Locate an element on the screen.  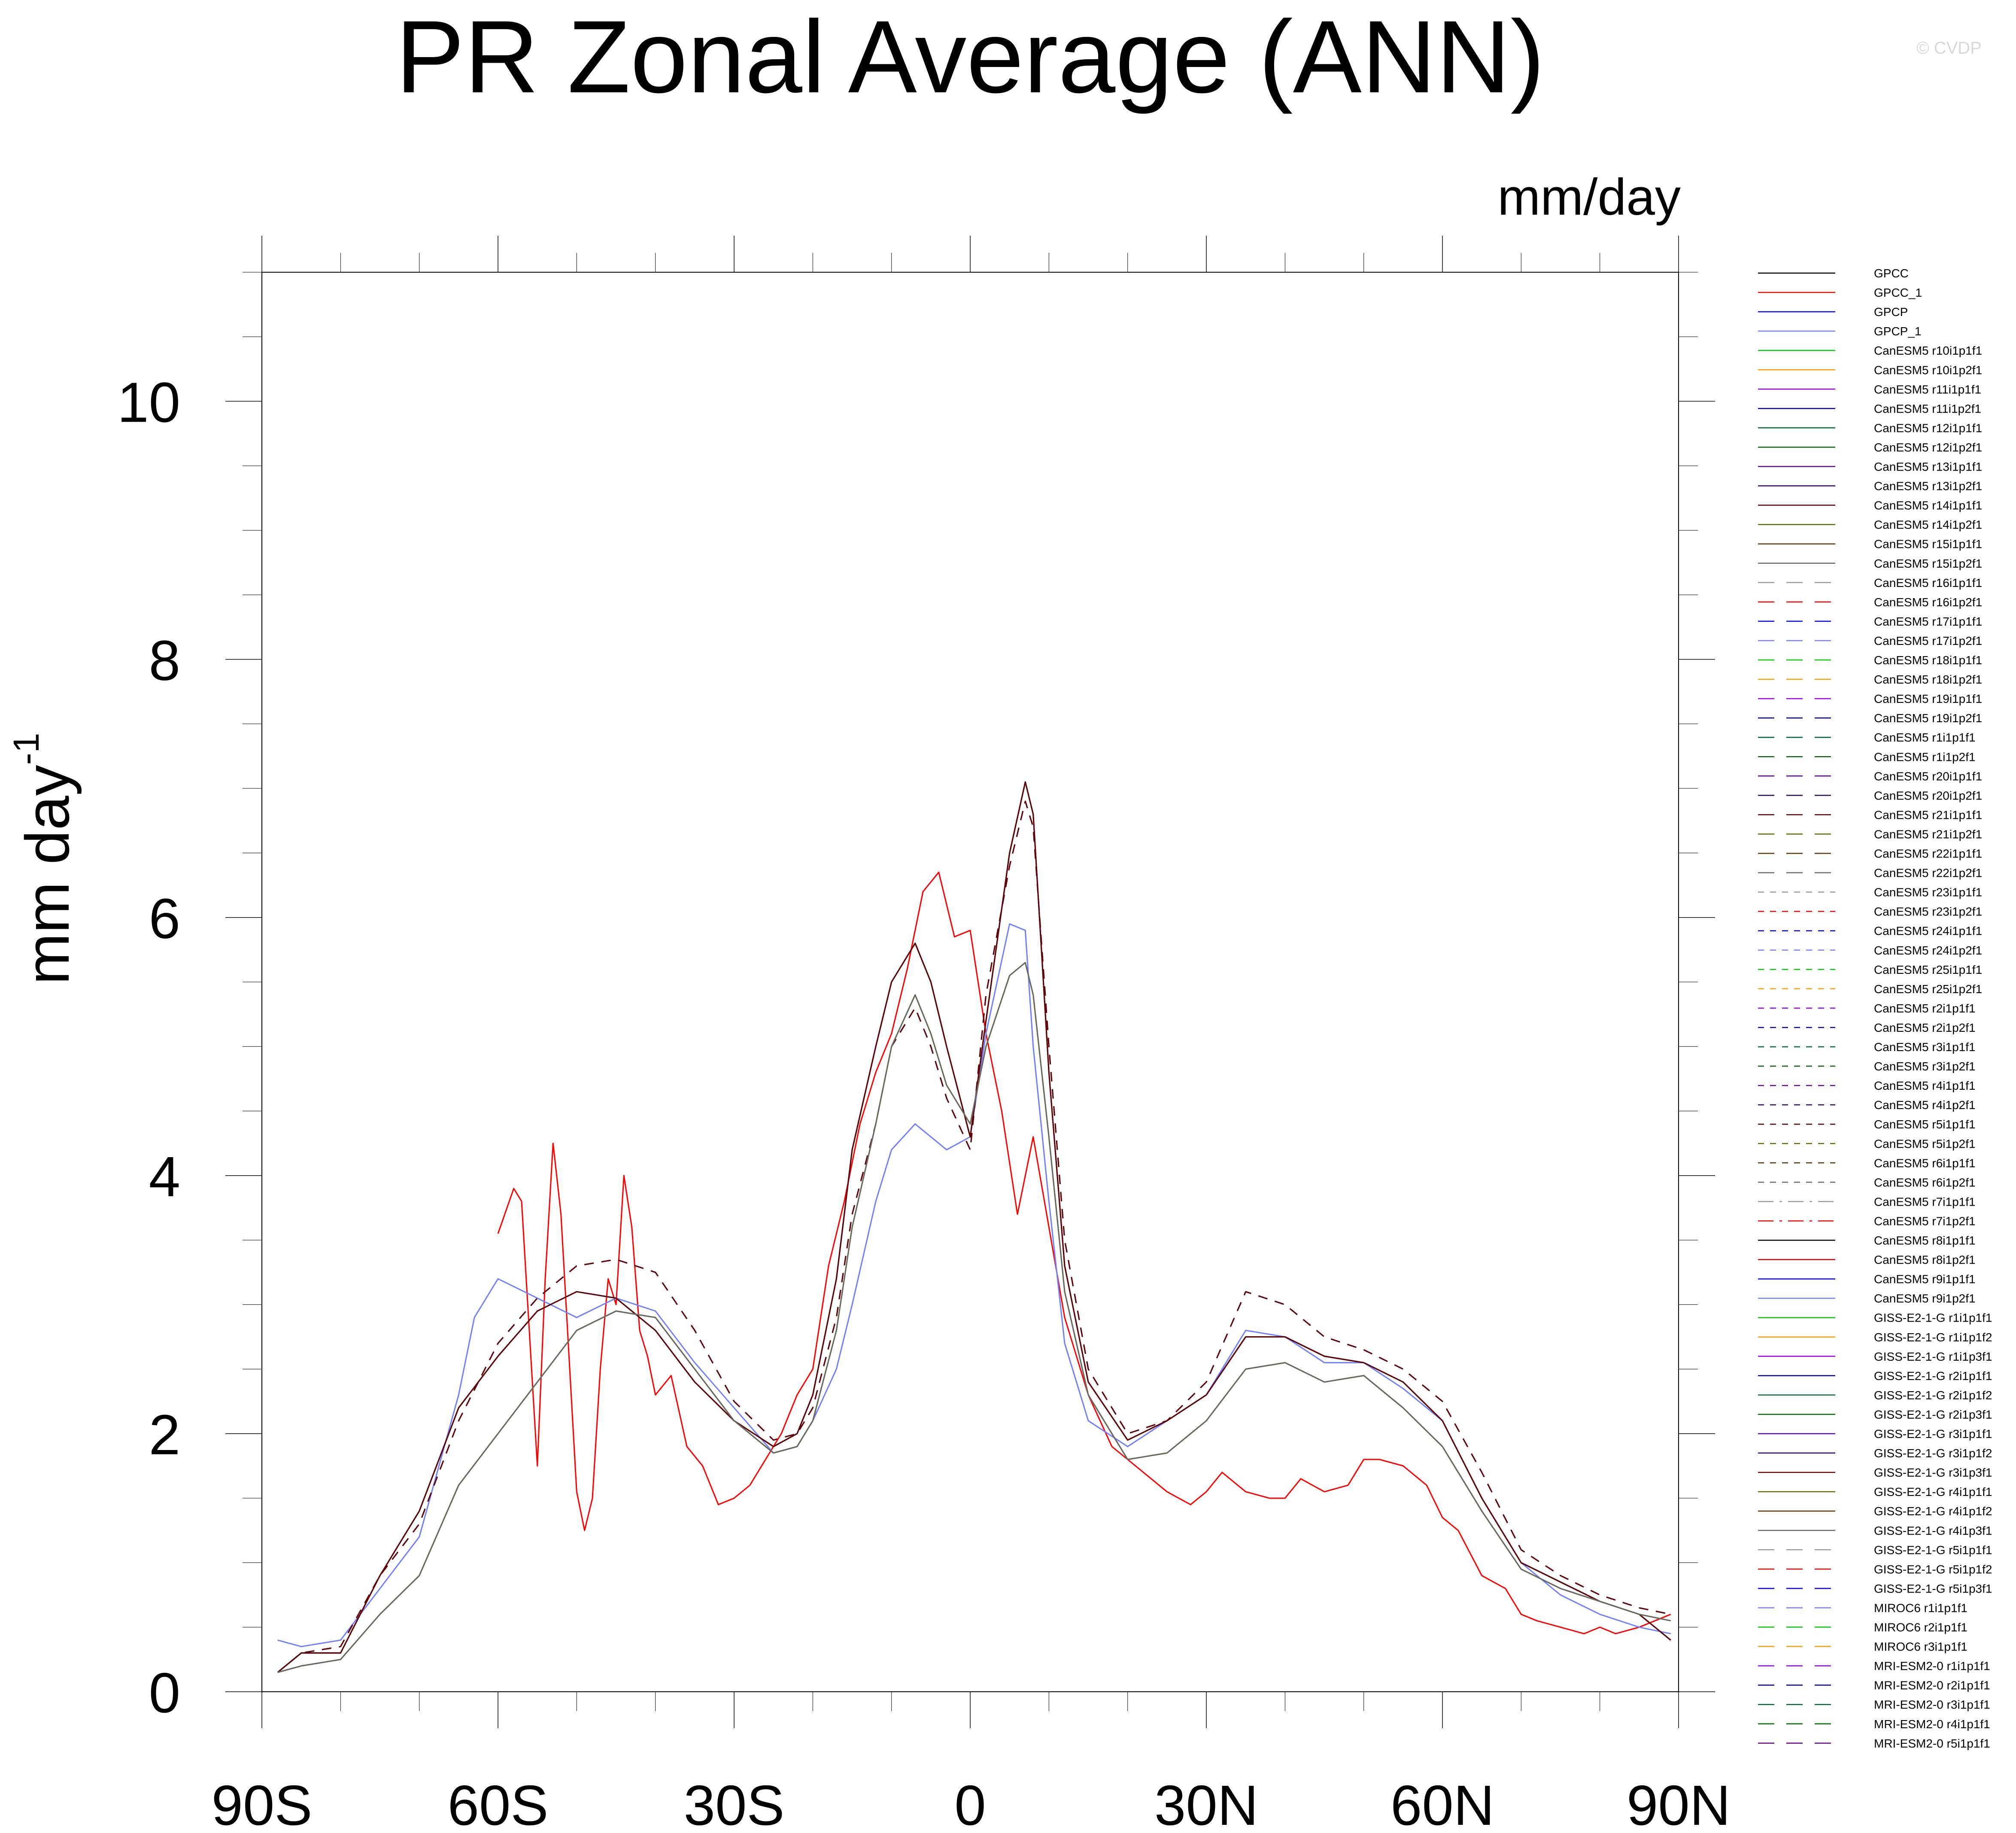
units-label: mm/day is located at coordinates (1589, 197).